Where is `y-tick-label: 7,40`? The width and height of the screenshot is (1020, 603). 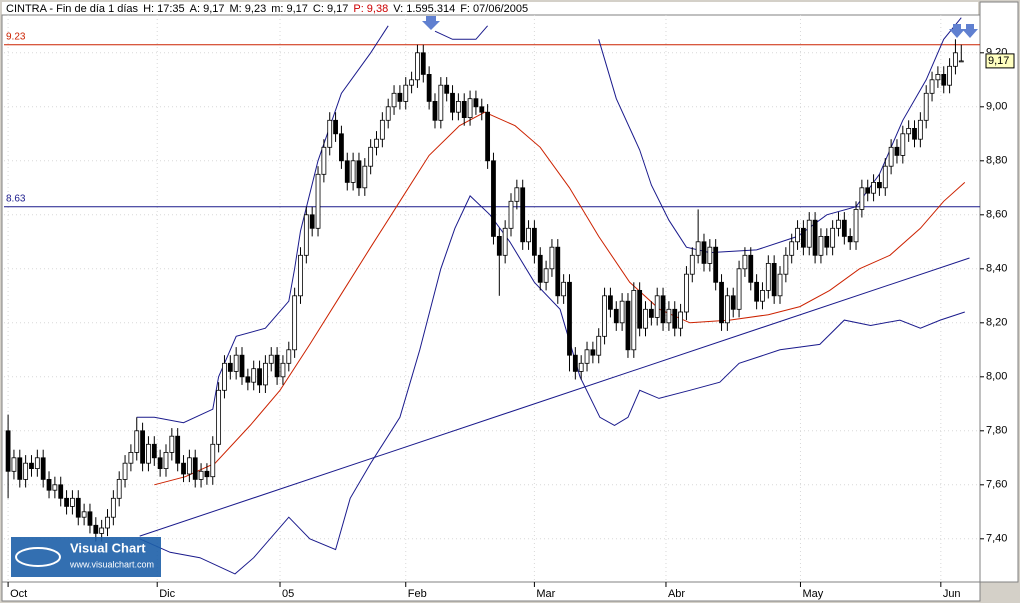
y-tick-label: 7,40 is located at coordinates (996, 539).